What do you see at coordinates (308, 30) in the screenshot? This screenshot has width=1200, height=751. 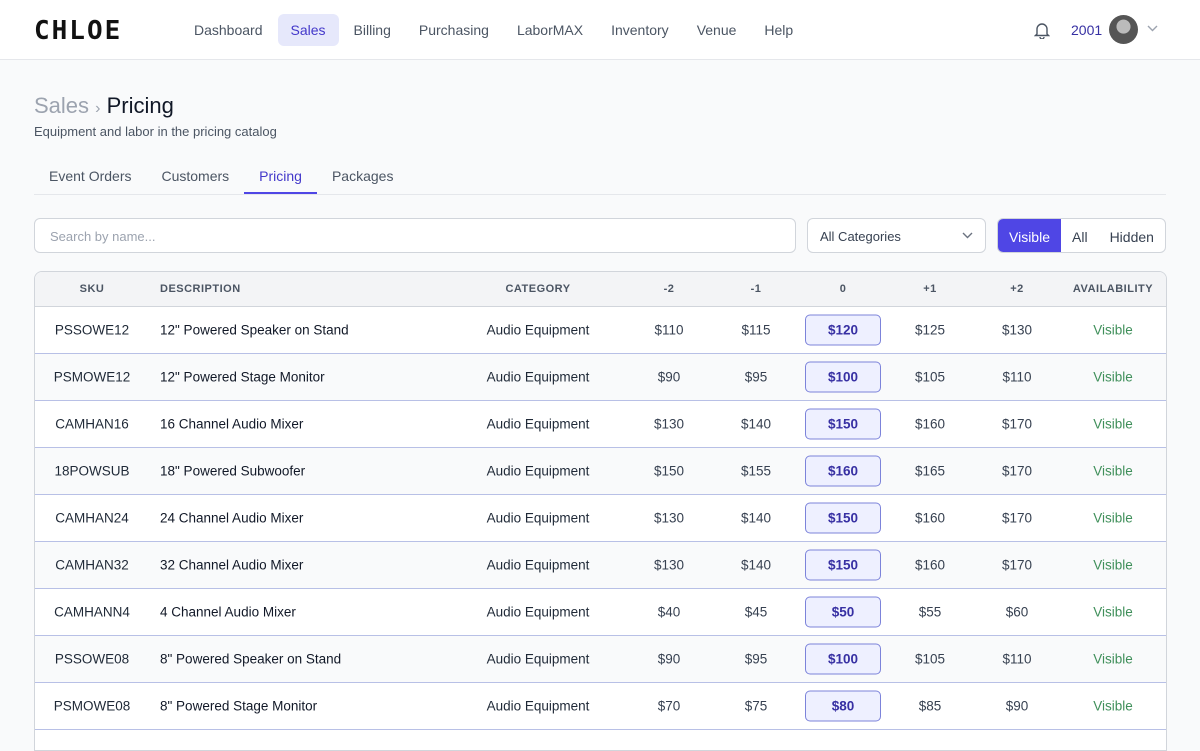 I see `nav-item: Sales` at bounding box center [308, 30].